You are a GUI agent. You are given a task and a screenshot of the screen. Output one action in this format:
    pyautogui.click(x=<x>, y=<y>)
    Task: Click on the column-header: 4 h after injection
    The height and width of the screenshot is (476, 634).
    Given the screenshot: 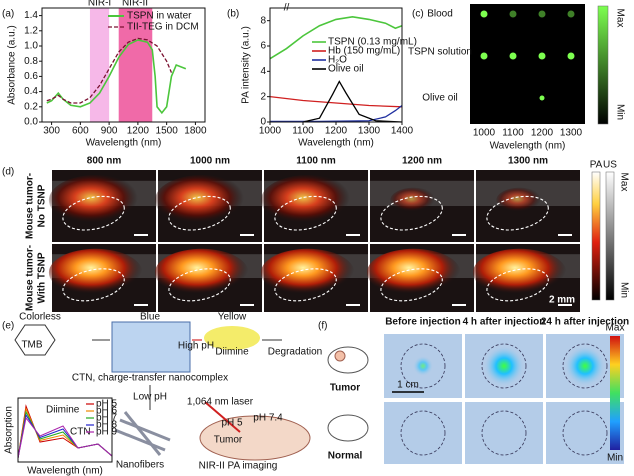 What is the action you would take?
    pyautogui.click(x=504, y=322)
    